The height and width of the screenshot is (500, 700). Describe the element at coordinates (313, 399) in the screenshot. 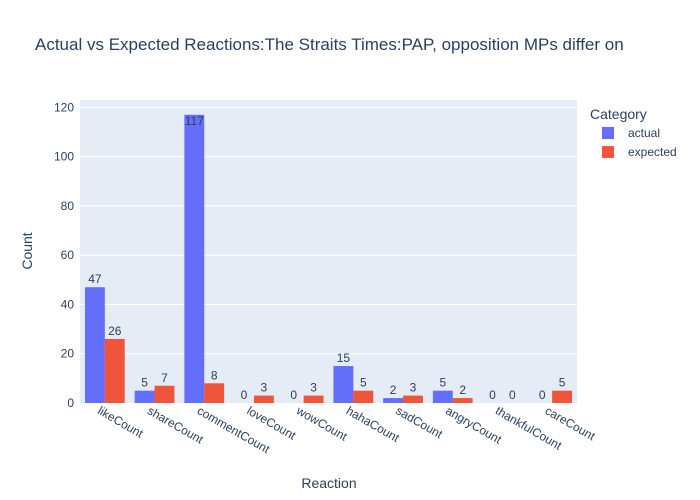

I see `bar-expected-wowCount` at that location.